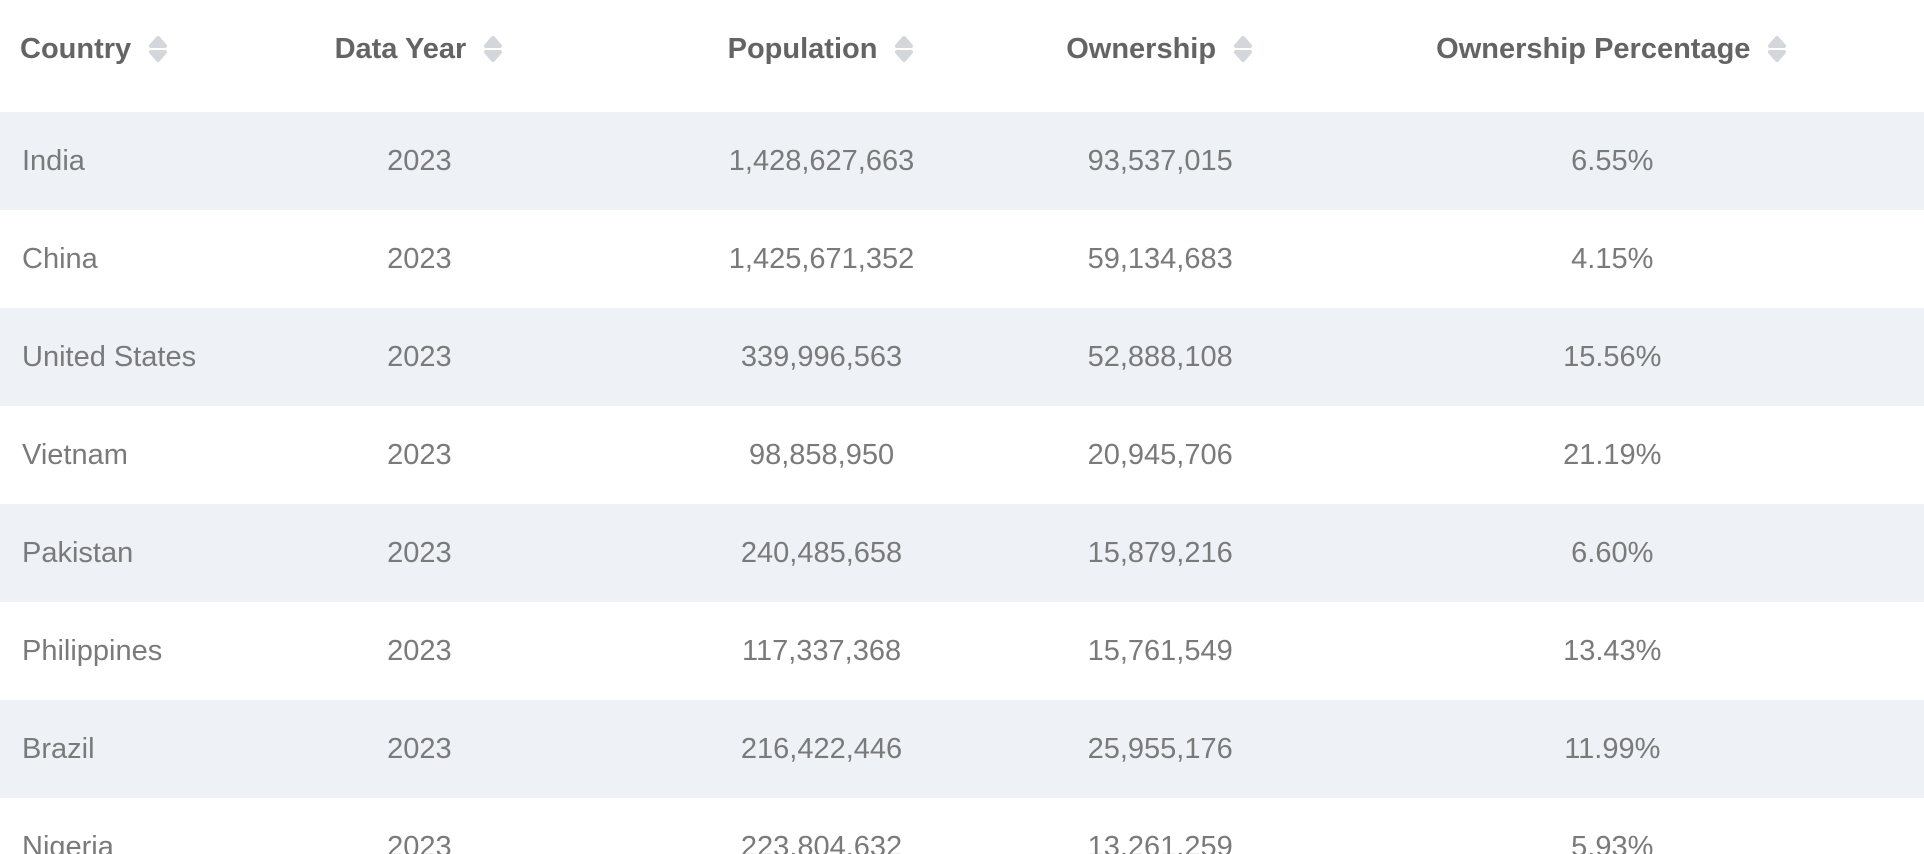 The height and width of the screenshot is (854, 1924). I want to click on cell-country: United States, so click(109, 356).